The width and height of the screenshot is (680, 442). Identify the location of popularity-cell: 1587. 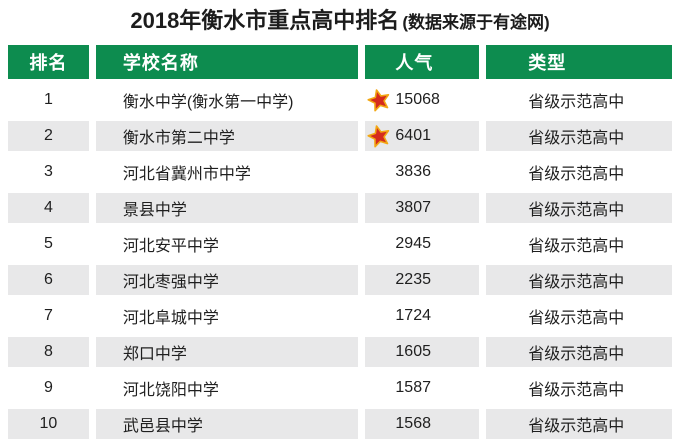
(422, 388).